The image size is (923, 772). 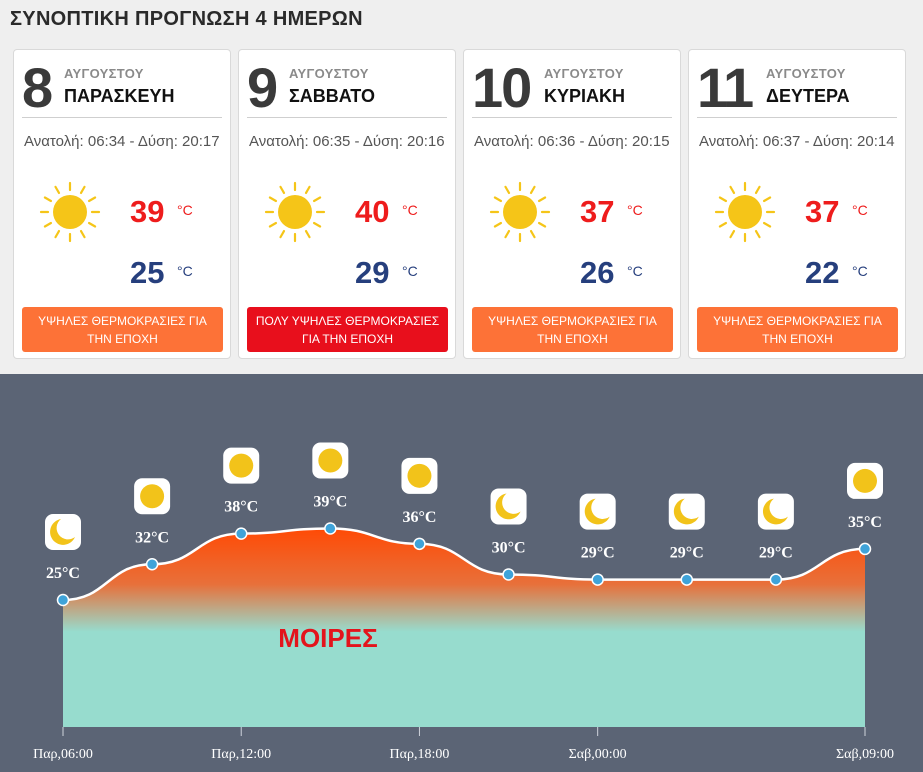 What do you see at coordinates (572, 141) in the screenshot?
I see `sunrise-sunset: Ανατολή: 06:36 - Δύση: 20:15` at bounding box center [572, 141].